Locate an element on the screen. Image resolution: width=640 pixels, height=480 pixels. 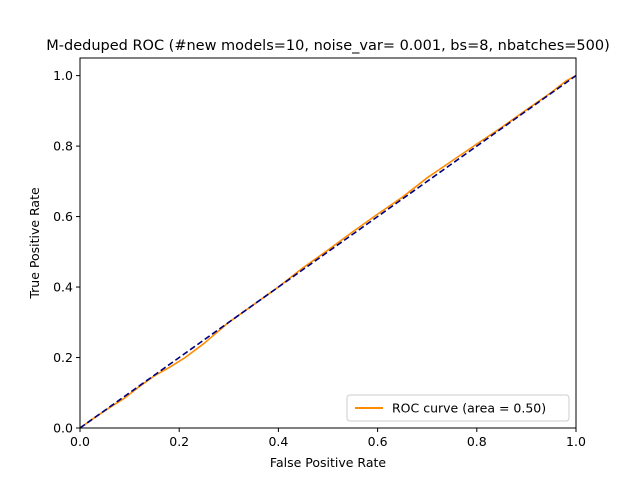
x-axis-label: False Positive Rate is located at coordinates (328, 462).